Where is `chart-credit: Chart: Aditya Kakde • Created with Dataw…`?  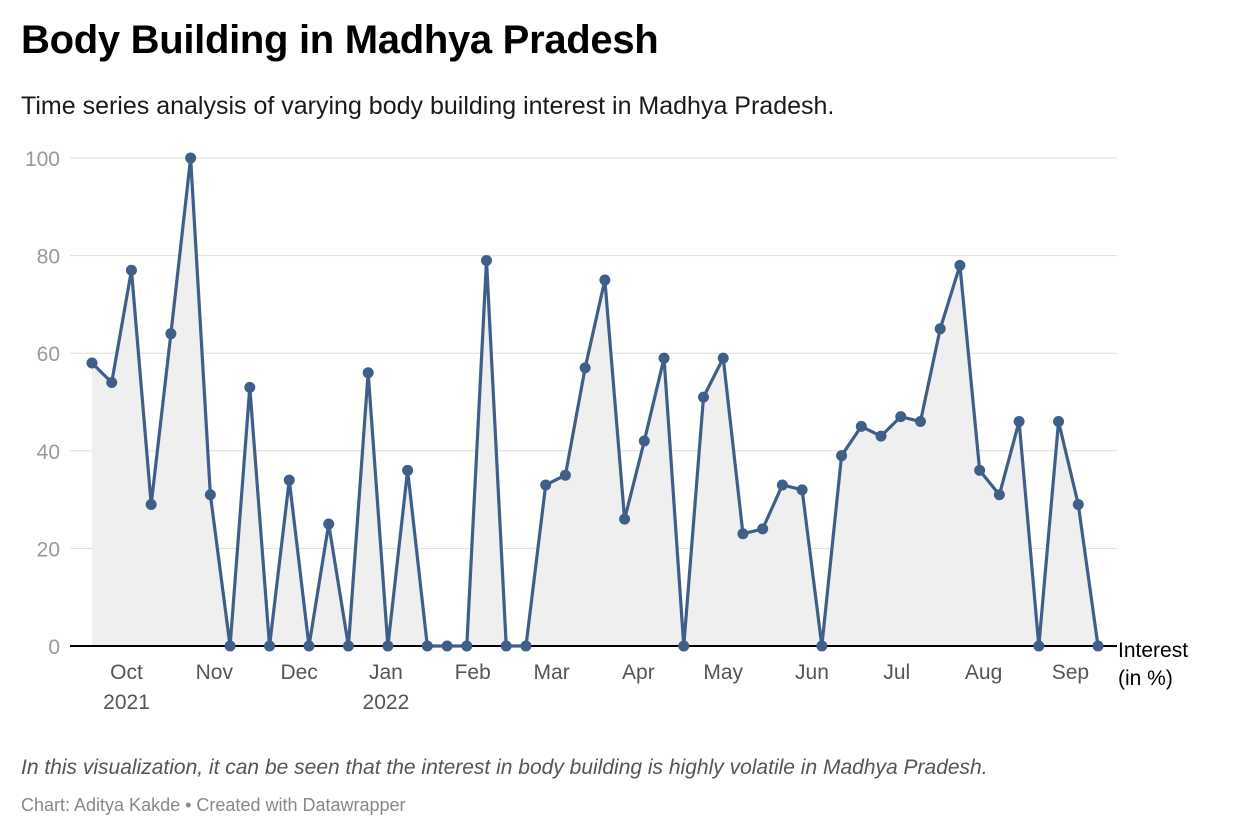
chart-credit: Chart: Aditya Kakde • Created with Dataw… is located at coordinates (213, 805).